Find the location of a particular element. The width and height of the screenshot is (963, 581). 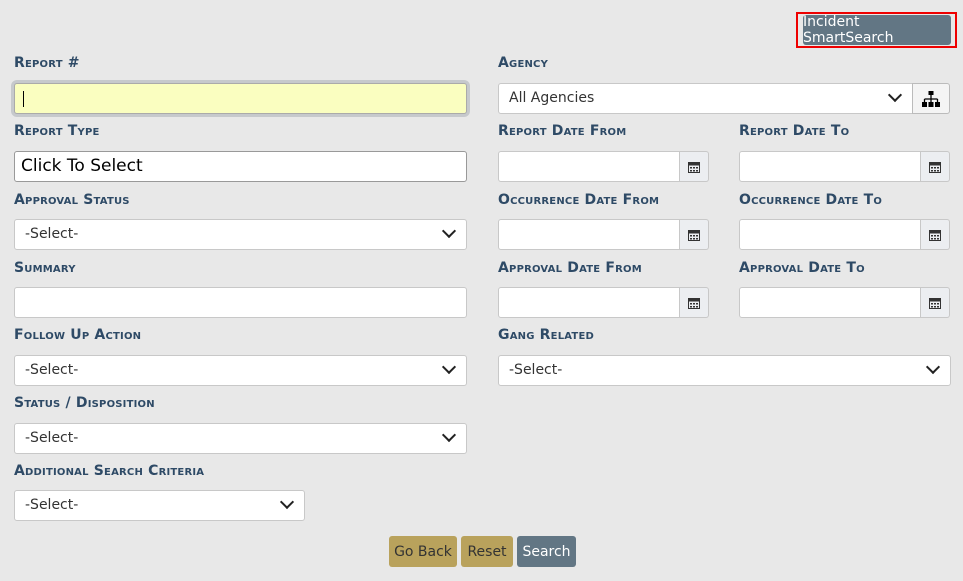

report-type-picker: Click To Select is located at coordinates (240, 166).